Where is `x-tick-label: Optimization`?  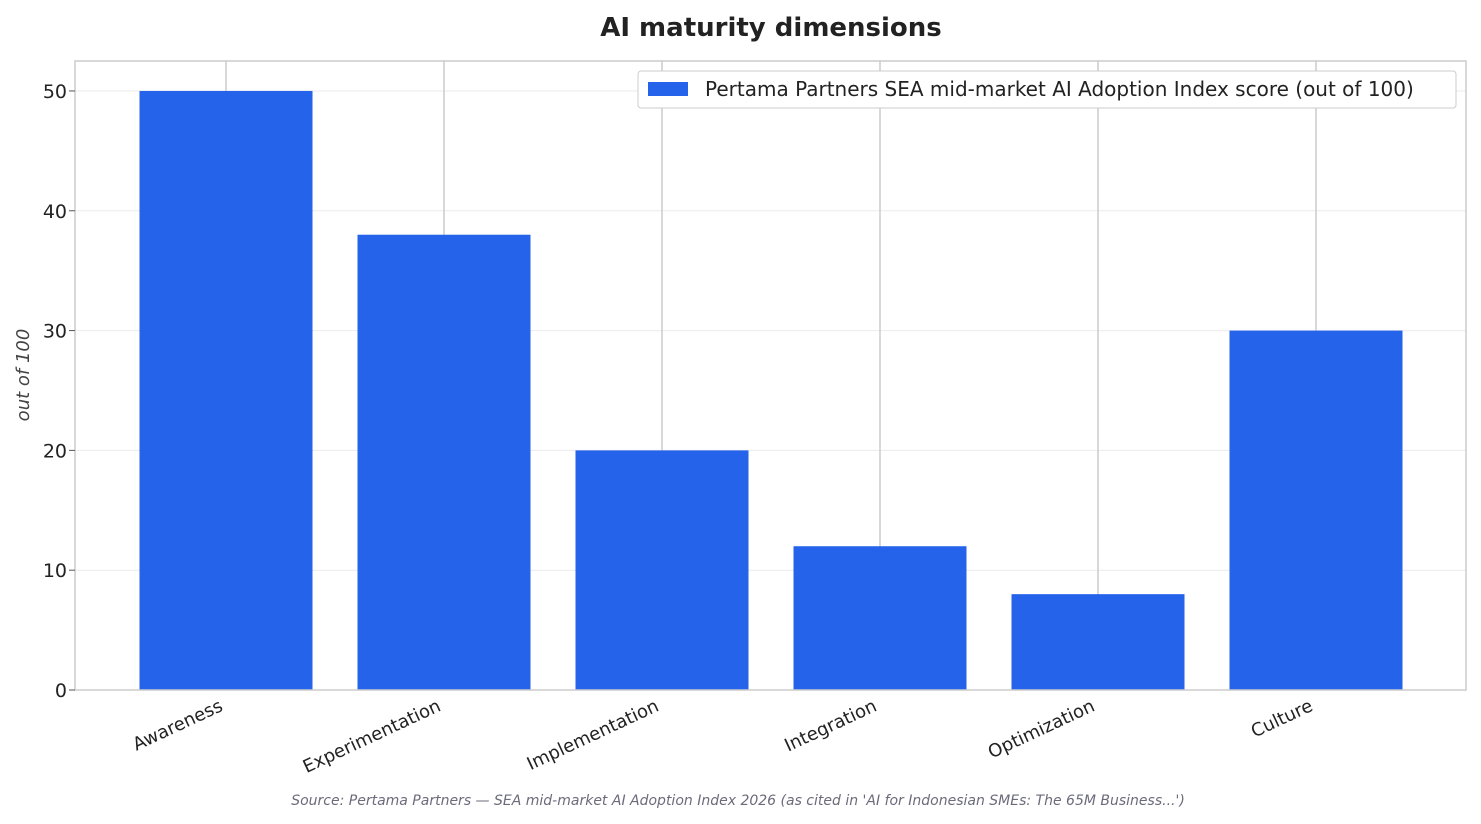
x-tick-label: Optimization is located at coordinates (1041, 729).